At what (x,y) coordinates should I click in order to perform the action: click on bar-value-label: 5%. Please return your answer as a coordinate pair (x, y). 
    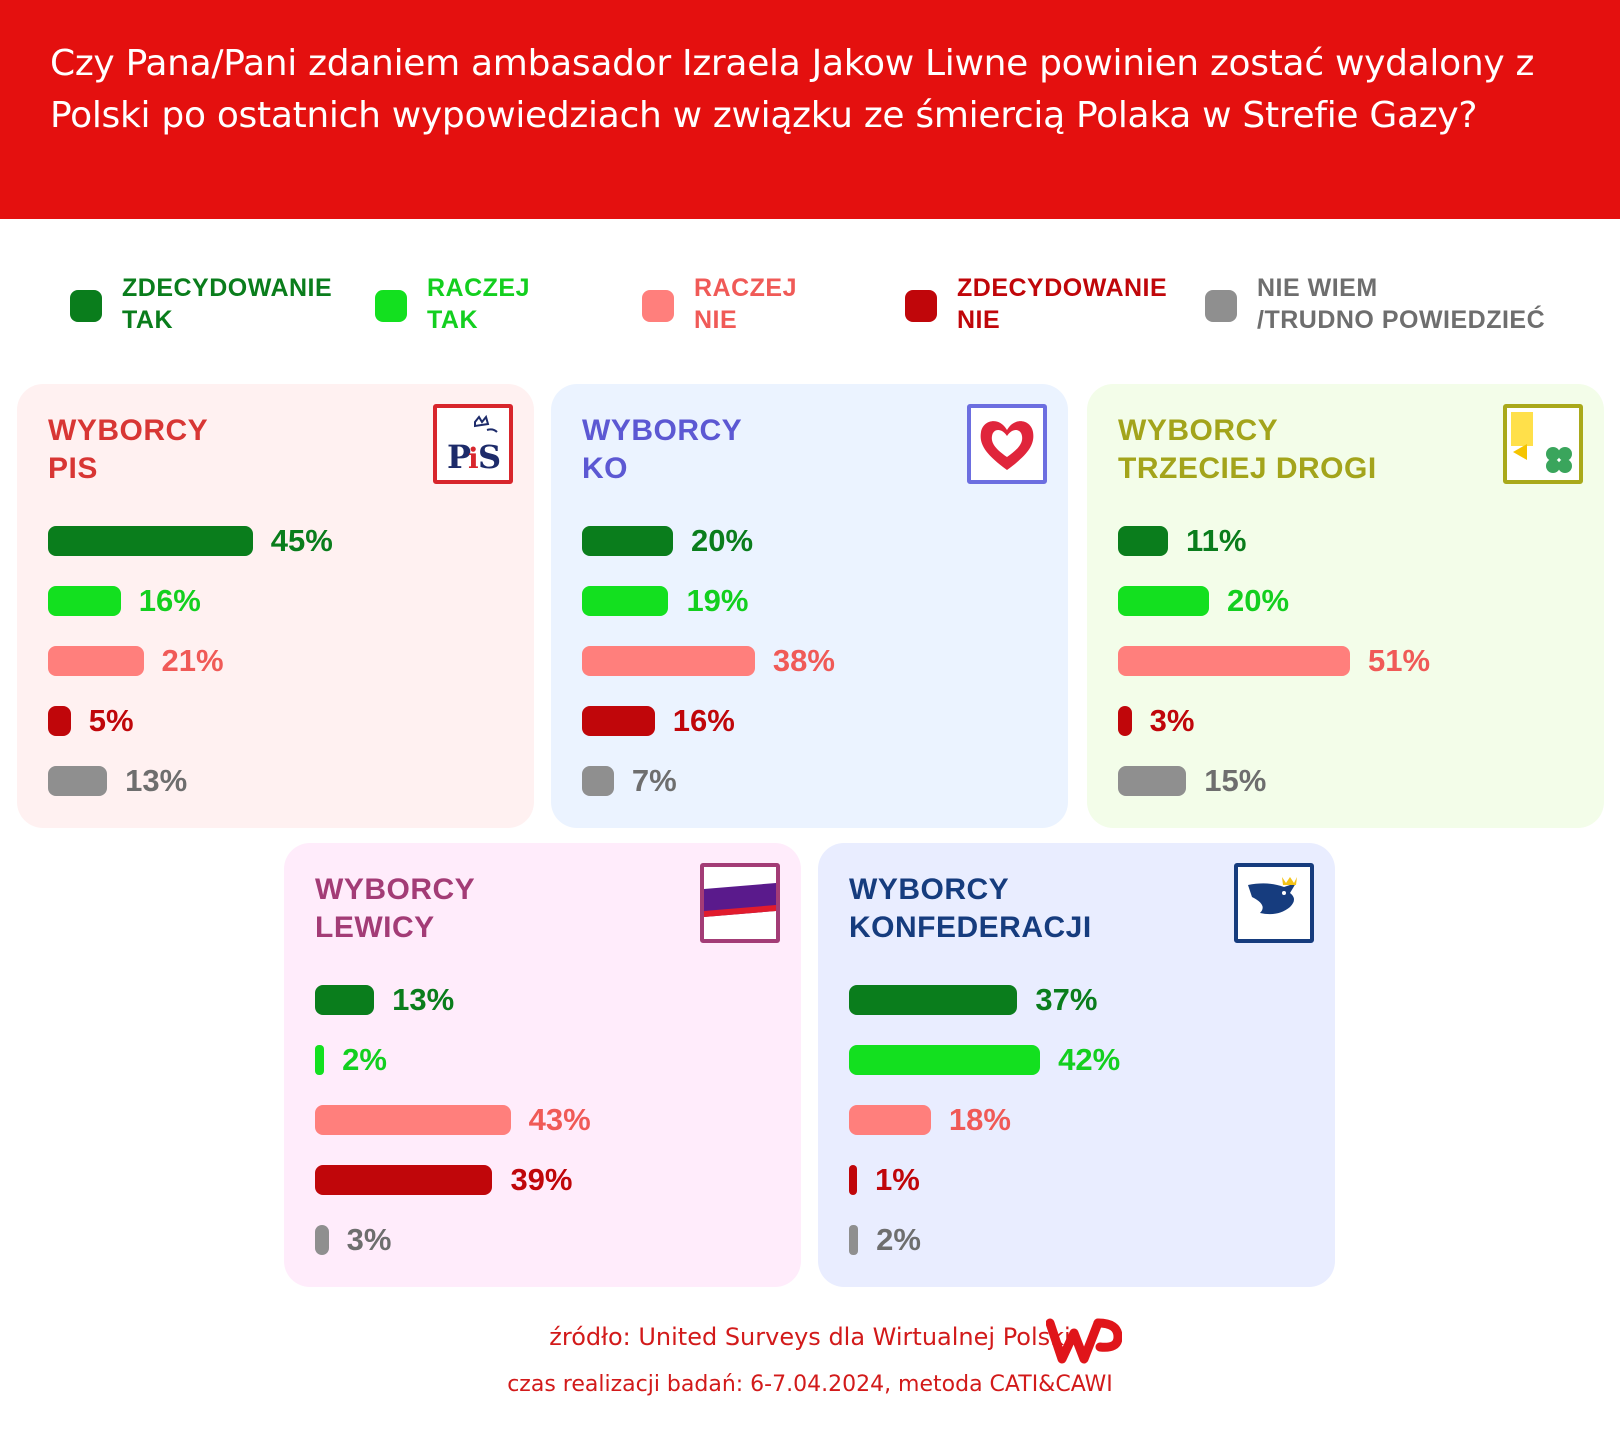
    Looking at the image, I should click on (111, 720).